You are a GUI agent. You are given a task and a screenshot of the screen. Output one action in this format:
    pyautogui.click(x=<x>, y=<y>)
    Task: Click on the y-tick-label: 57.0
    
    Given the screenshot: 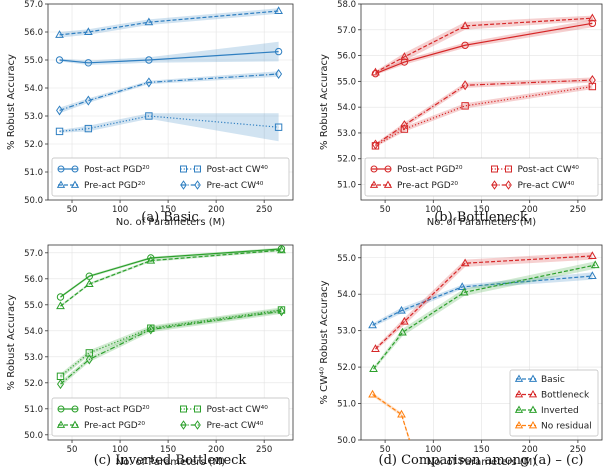 What is the action you would take?
    pyautogui.click(x=346, y=31)
    